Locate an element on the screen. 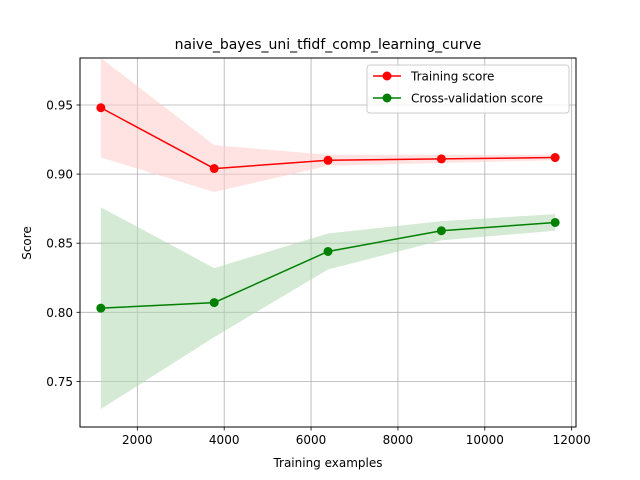 This screenshot has height=480, width=640. y-tick-label: 0.85 is located at coordinates (59, 244).